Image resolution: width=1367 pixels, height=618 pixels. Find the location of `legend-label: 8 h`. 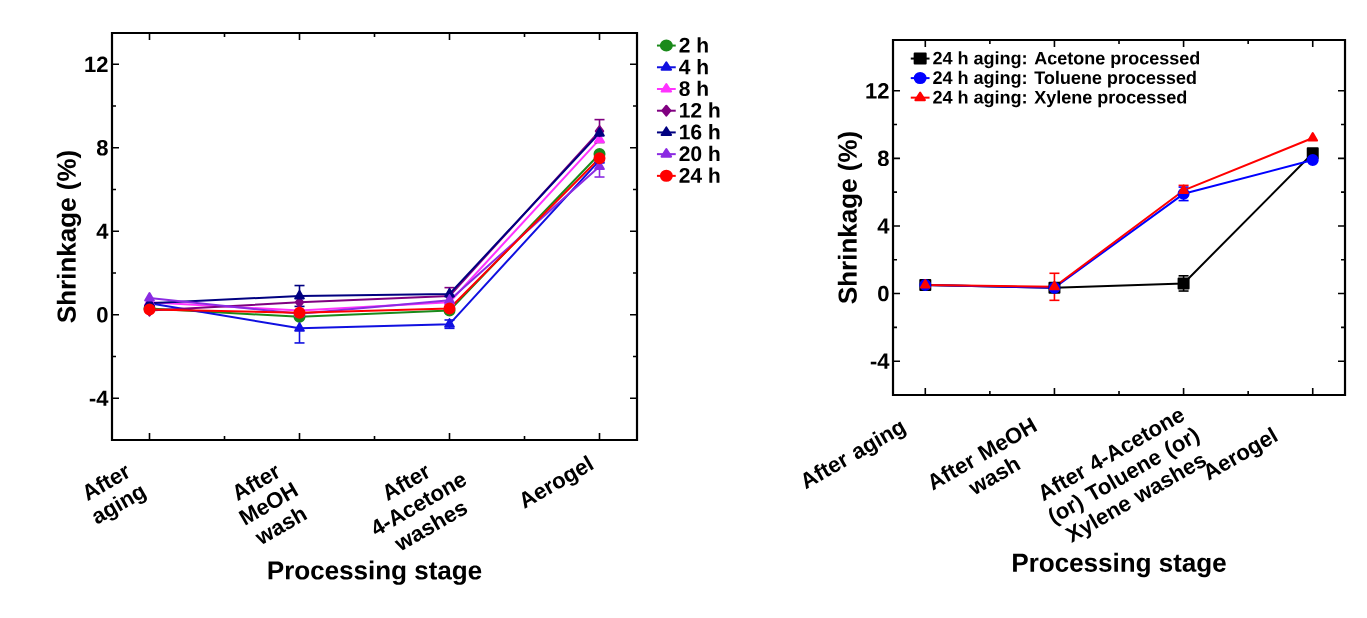

legend-label: 8 h is located at coordinates (693, 88).